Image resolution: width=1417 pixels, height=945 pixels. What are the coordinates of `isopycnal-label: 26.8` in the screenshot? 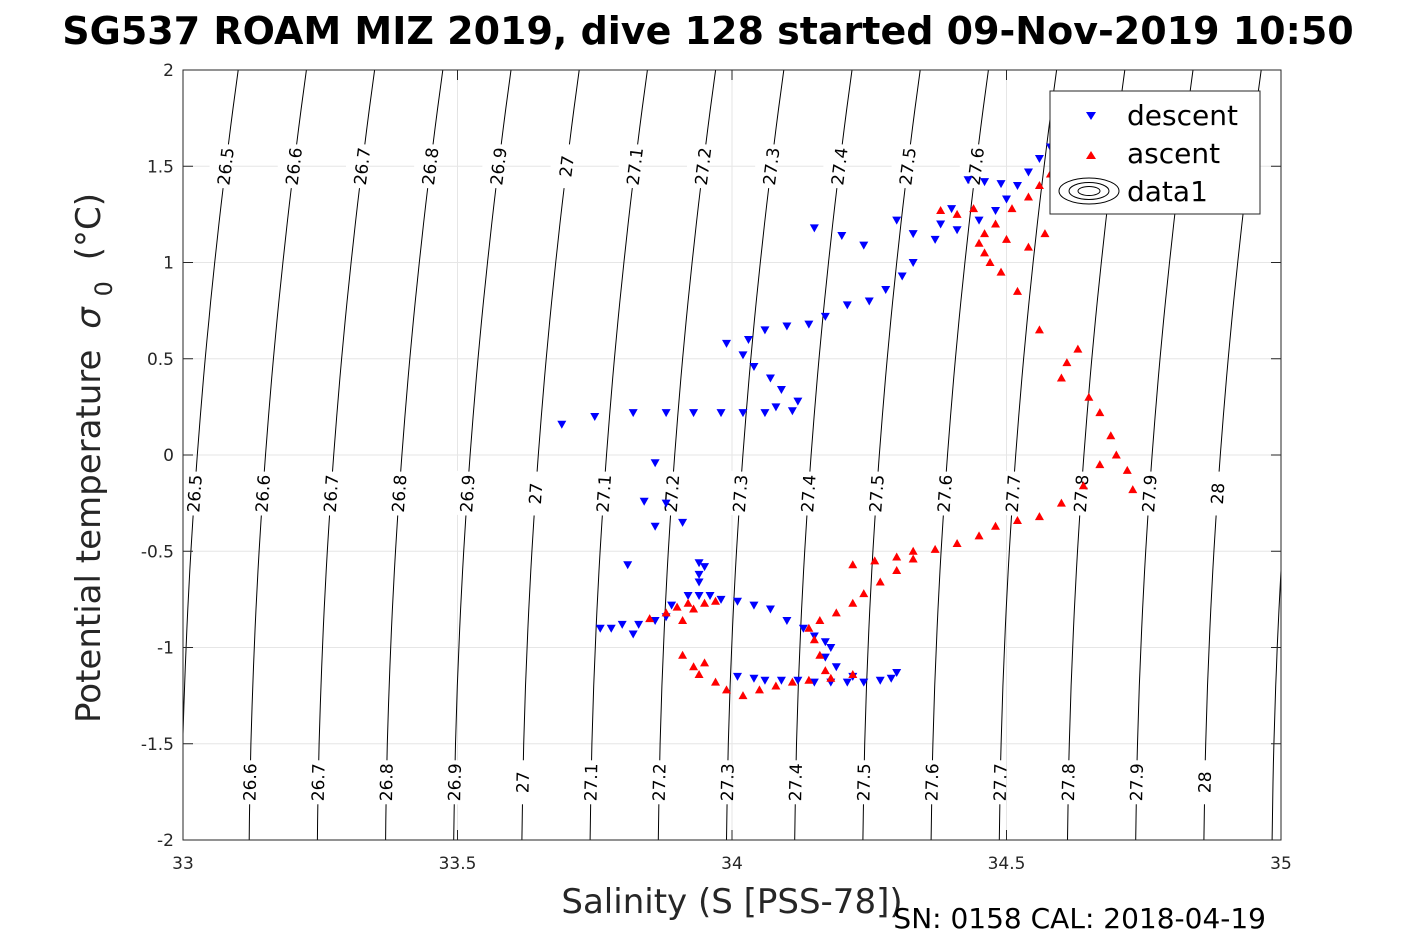 It's located at (387, 782).